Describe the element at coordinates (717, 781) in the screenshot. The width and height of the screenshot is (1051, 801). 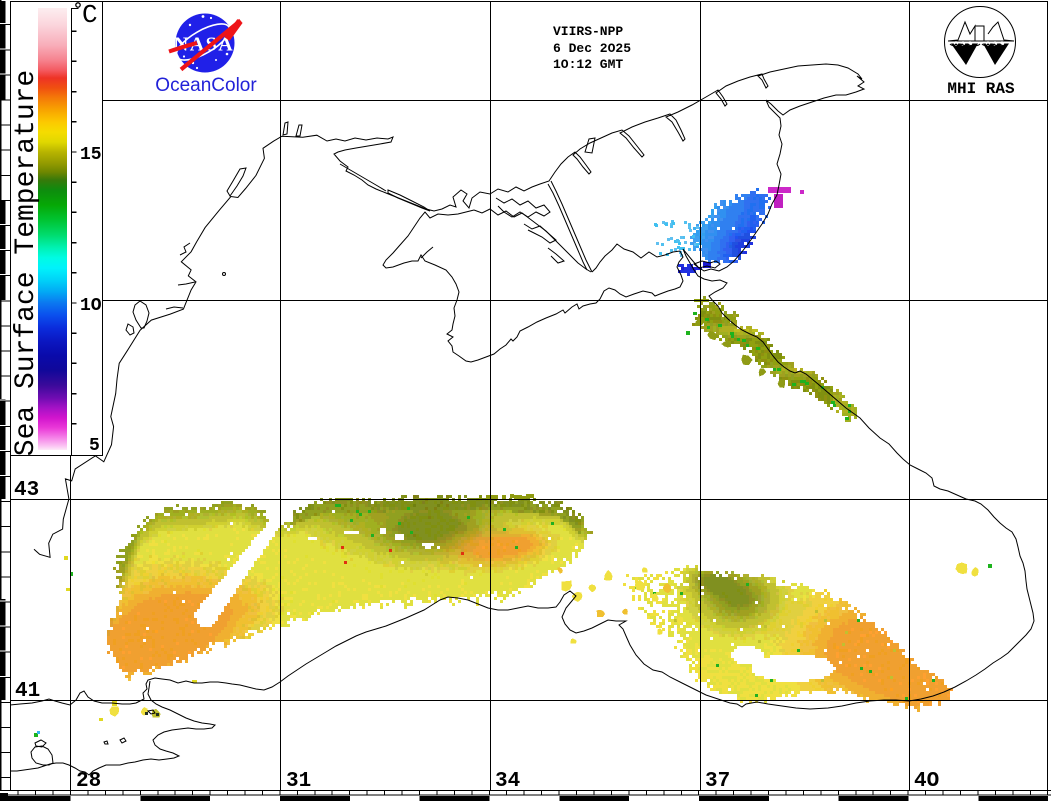
I see `svg-text: 37` at that location.